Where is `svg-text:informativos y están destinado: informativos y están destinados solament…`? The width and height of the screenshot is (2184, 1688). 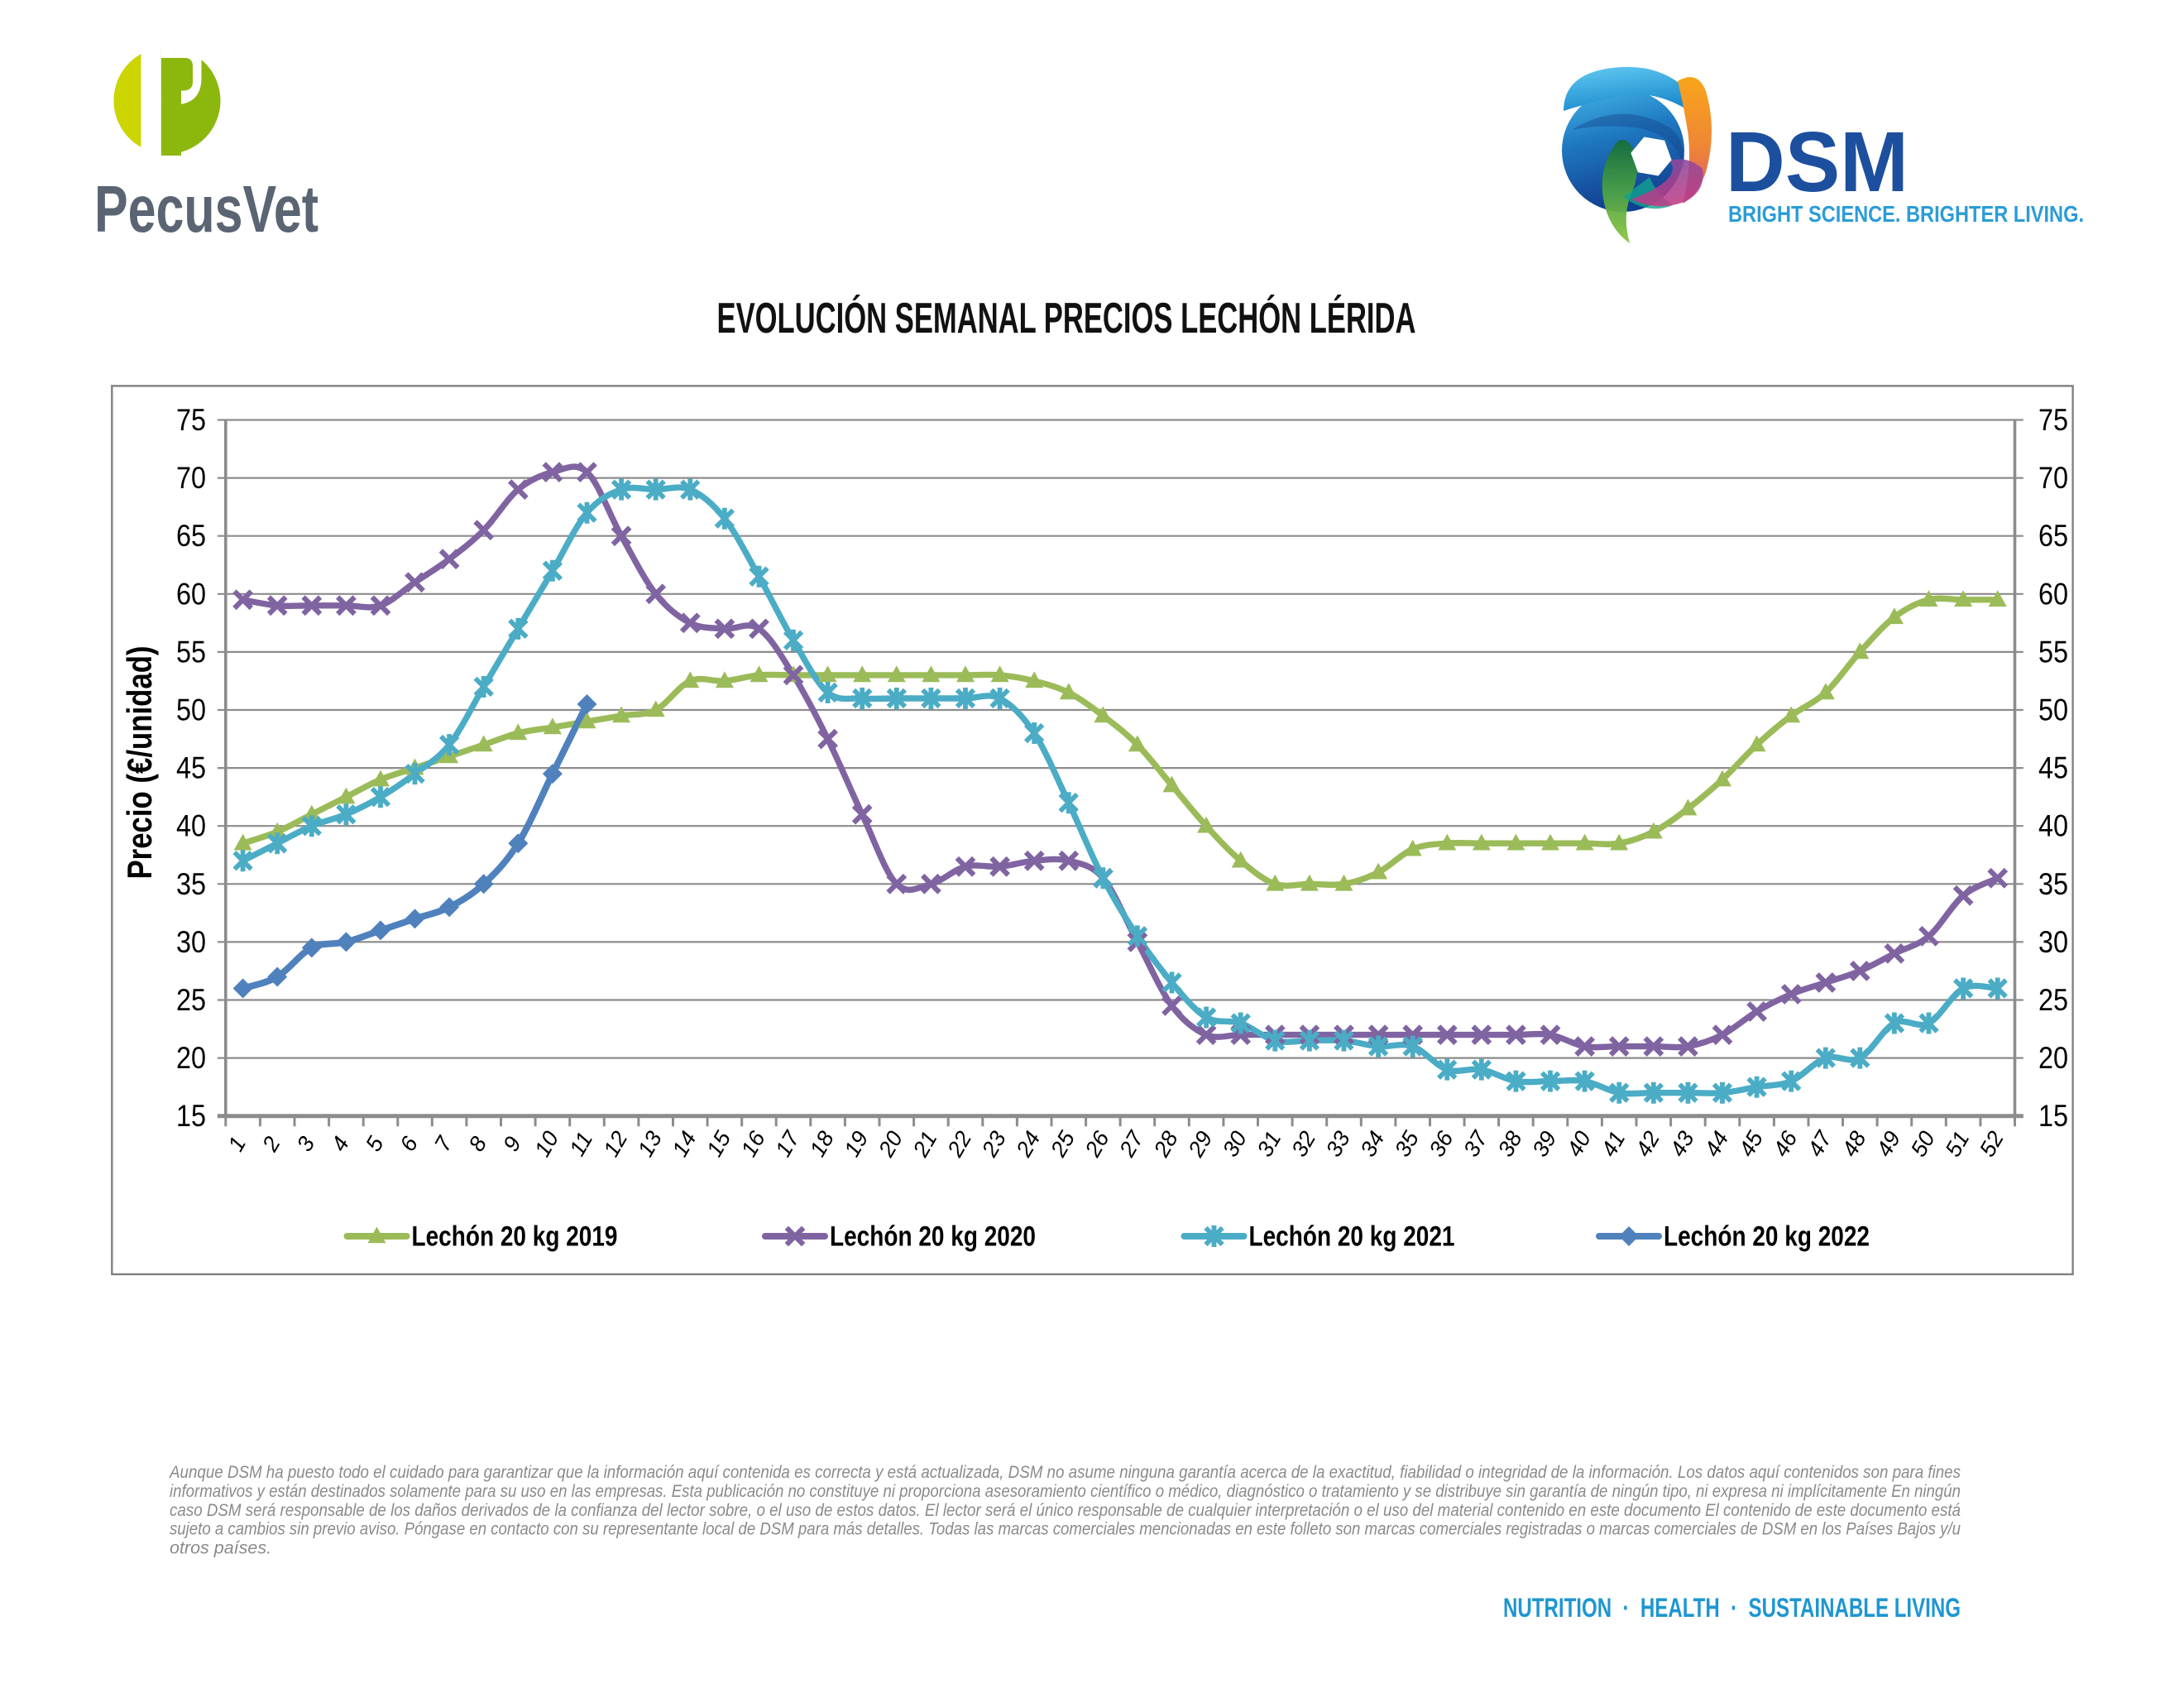
svg-text:informativos y están destinado: informativos y están destinados solament… is located at coordinates (1065, 1491).